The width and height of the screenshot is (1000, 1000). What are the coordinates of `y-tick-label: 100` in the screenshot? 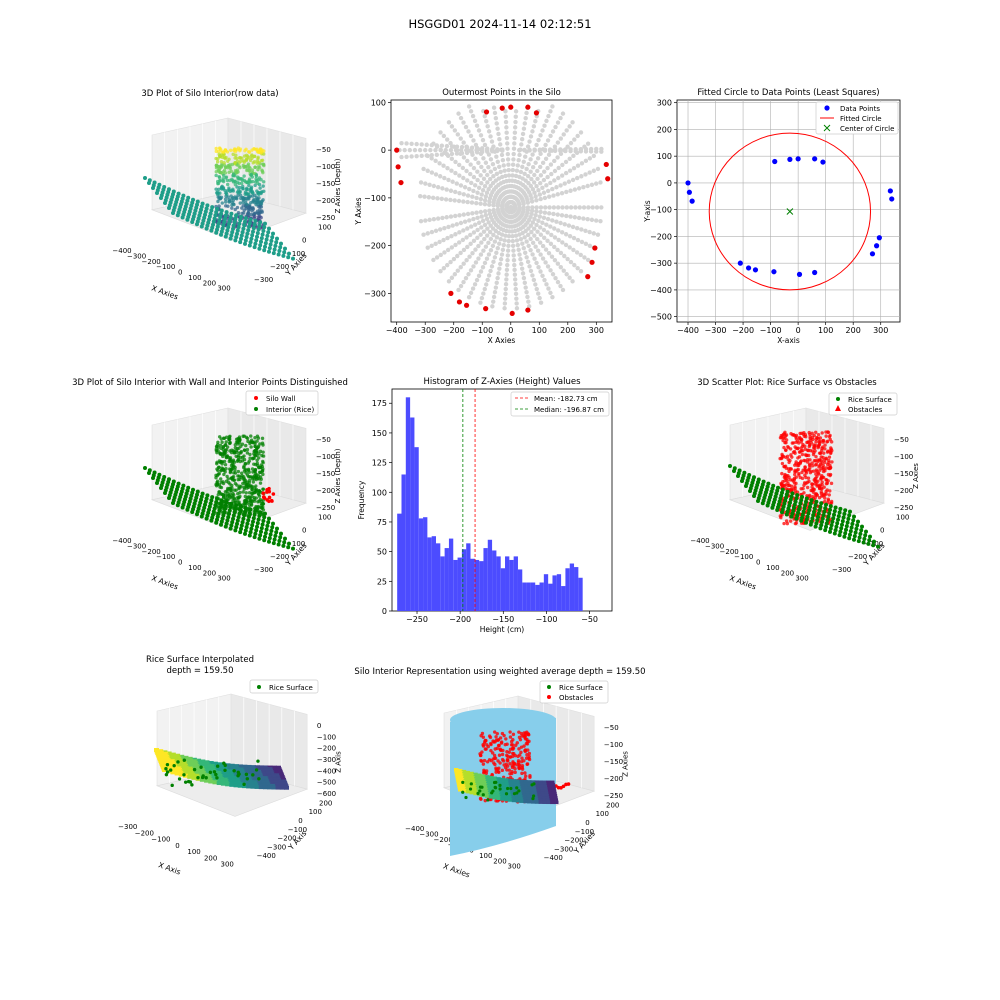 It's located at (378, 102).